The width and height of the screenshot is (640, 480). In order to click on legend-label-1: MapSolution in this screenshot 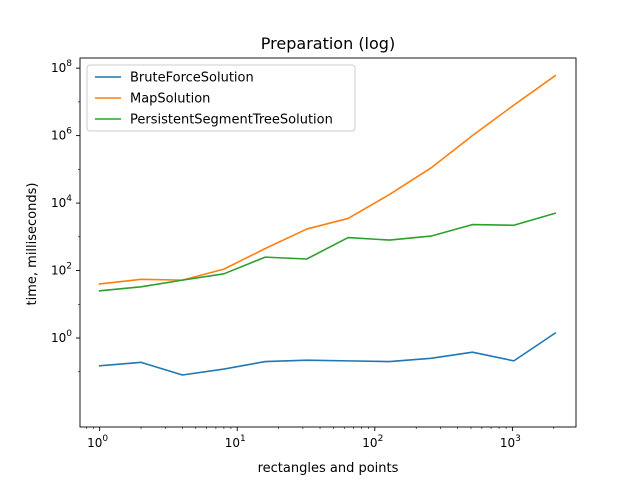, I will do `click(170, 99)`.